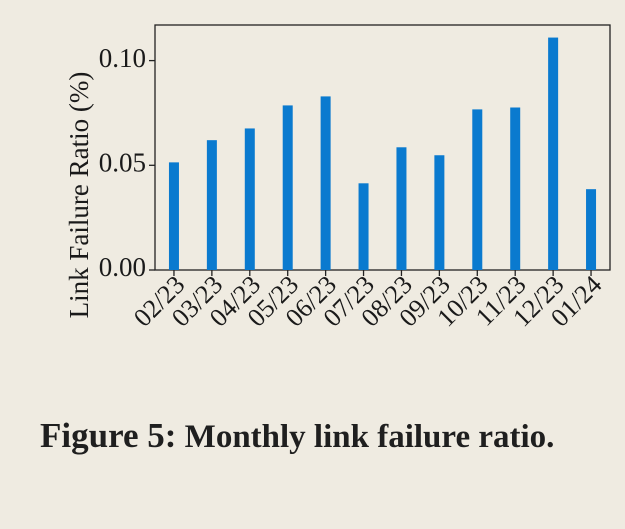 This screenshot has width=625, height=529. Describe the element at coordinates (79, 195) in the screenshot. I see `y-axis-label: Link Failure Ratio (%)` at that location.